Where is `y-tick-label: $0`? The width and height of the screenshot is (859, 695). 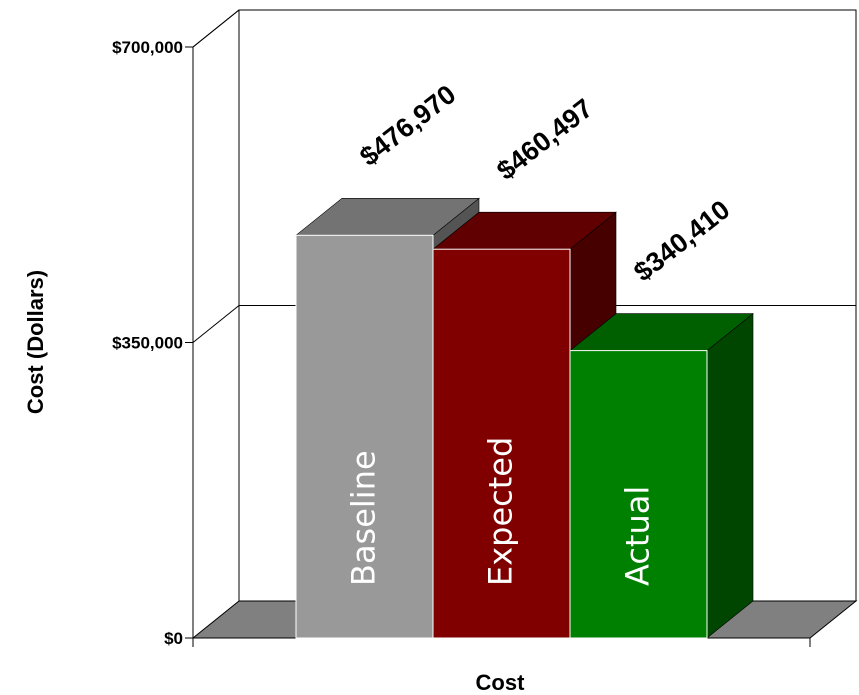 y-tick-label: $0 is located at coordinates (173, 638).